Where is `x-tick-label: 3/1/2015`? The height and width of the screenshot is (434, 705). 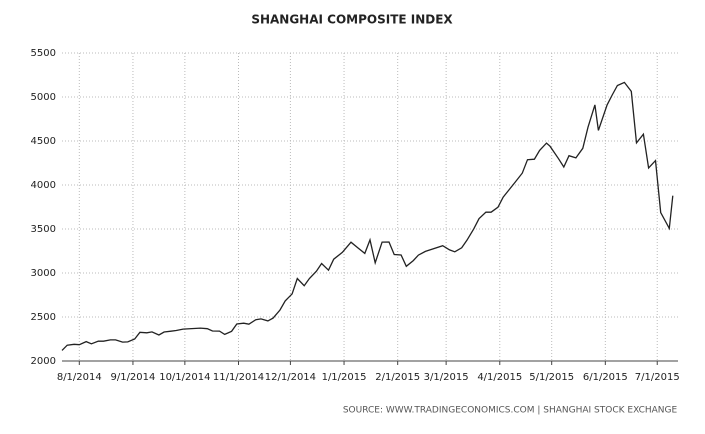 x-tick-label: 3/1/2015 is located at coordinates (446, 377).